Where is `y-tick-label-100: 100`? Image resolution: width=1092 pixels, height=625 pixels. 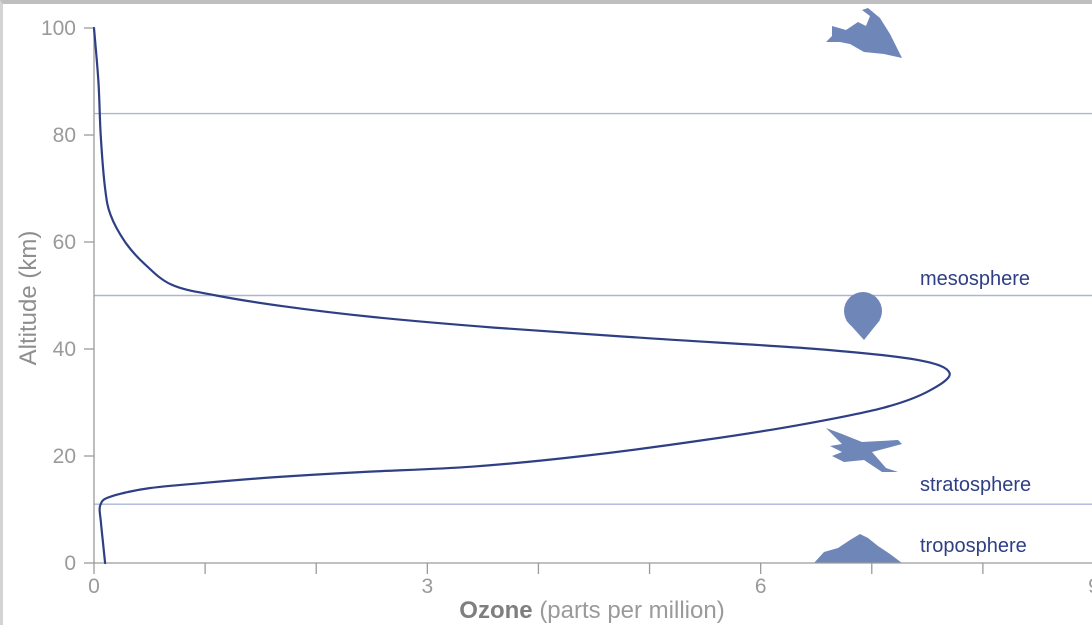 y-tick-label-100: 100 is located at coordinates (58, 28).